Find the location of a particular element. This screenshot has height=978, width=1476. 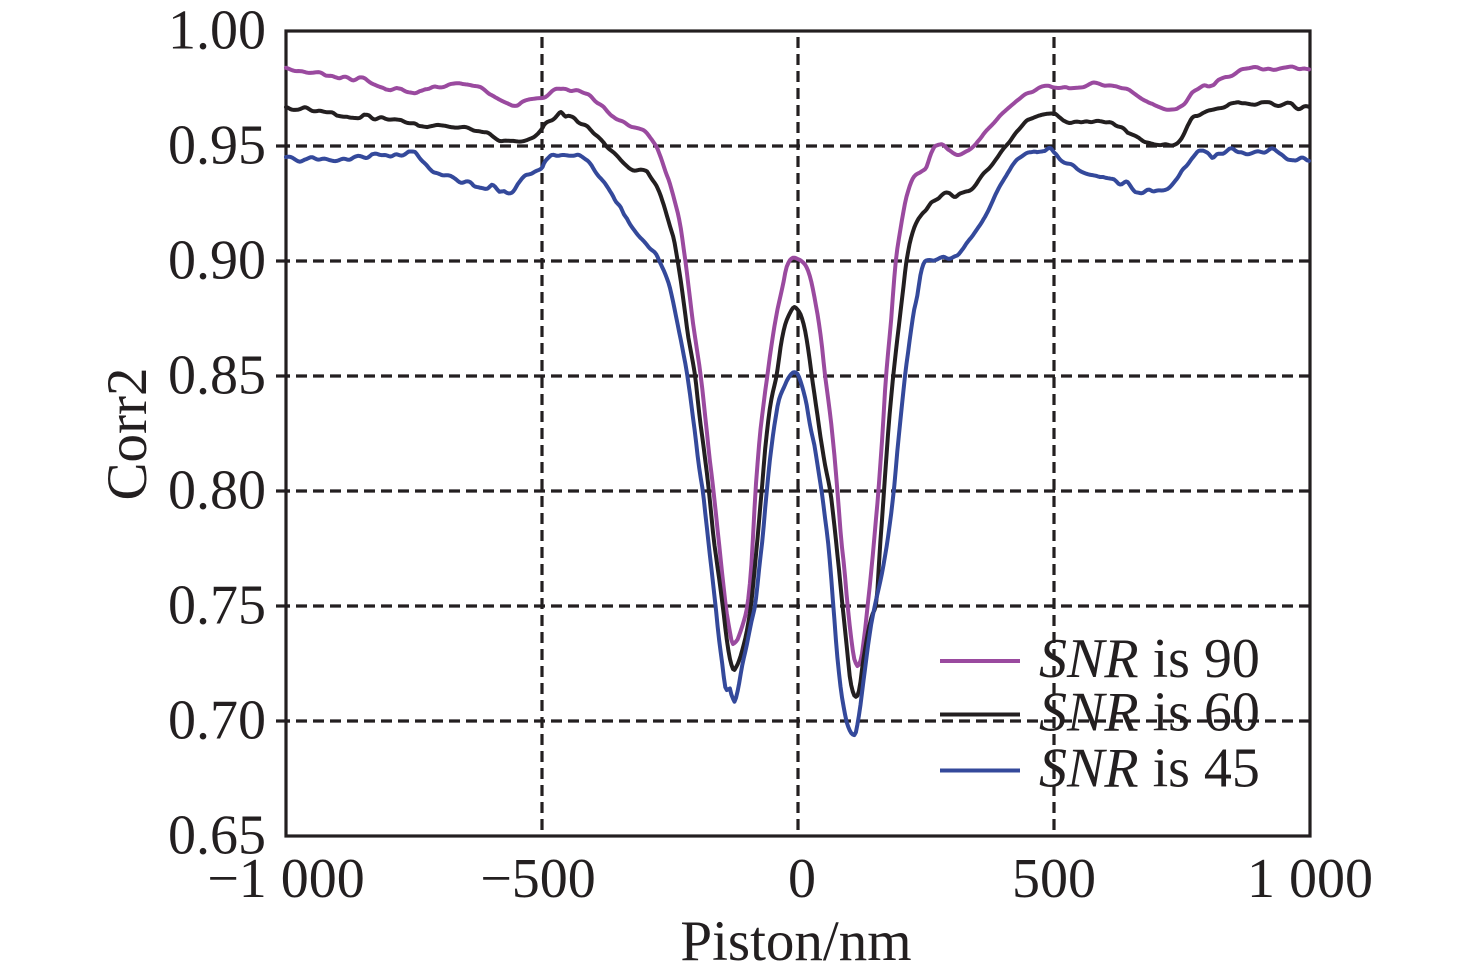

svg-text: SNR is 45 is located at coordinates (1149, 769).